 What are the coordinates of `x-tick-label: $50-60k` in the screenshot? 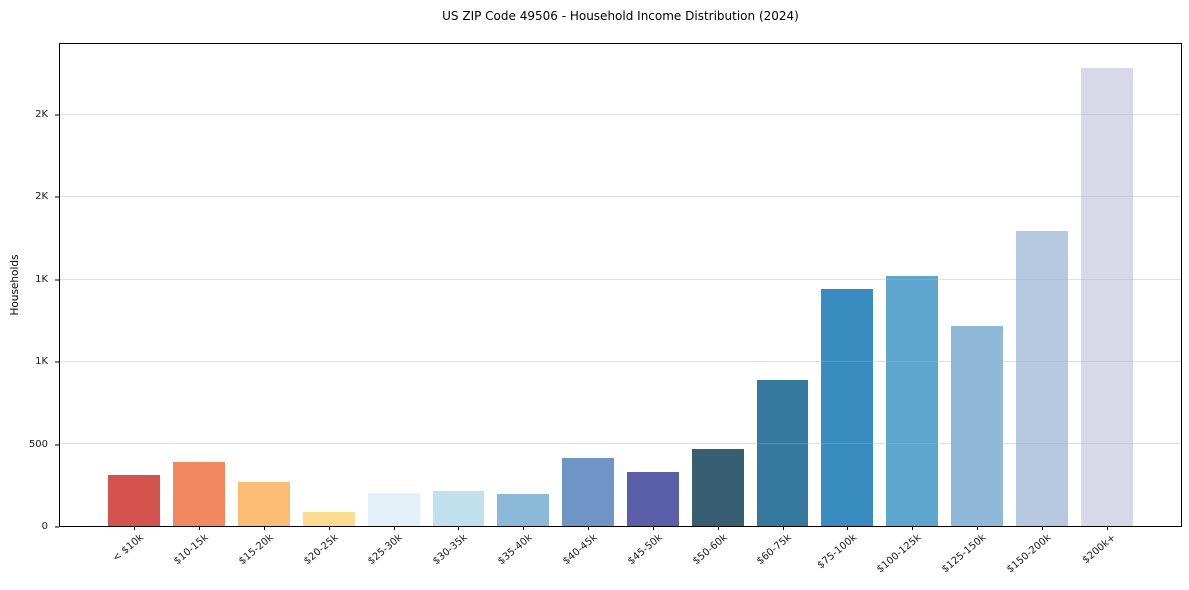 It's located at (710, 550).